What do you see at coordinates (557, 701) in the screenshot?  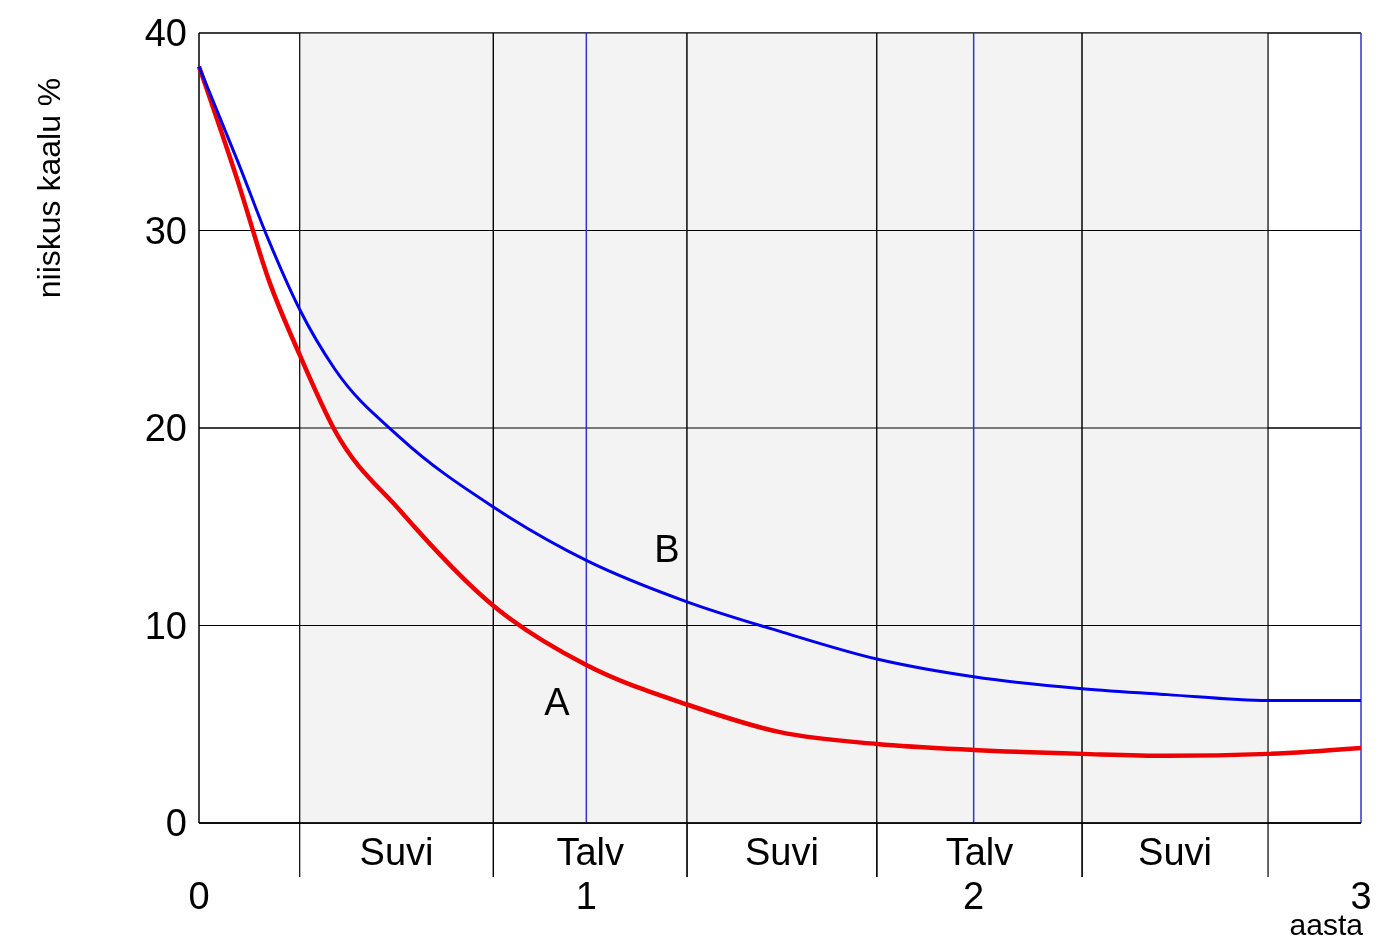 I see `series-label: A` at bounding box center [557, 701].